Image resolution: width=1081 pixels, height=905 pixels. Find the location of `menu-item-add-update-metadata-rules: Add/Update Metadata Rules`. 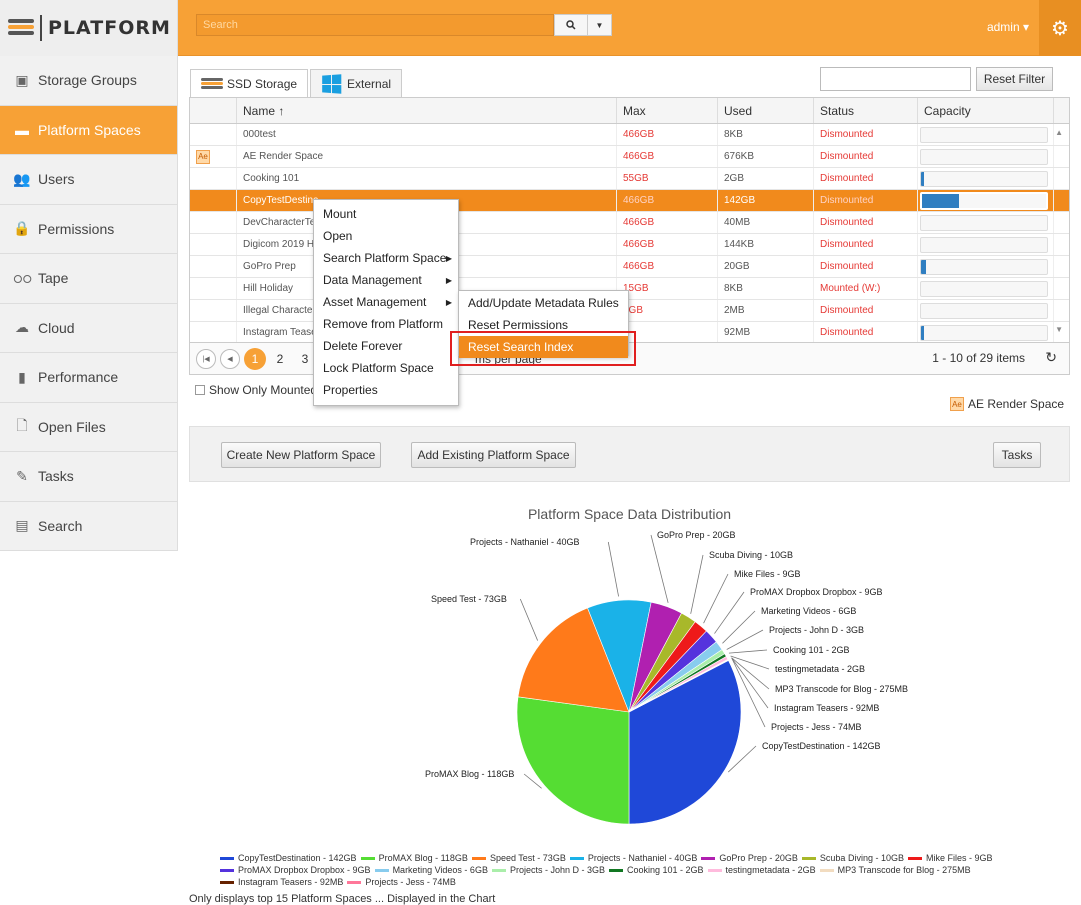

menu-item-add-update-metadata-rules: Add/Update Metadata Rules is located at coordinates (543, 303).